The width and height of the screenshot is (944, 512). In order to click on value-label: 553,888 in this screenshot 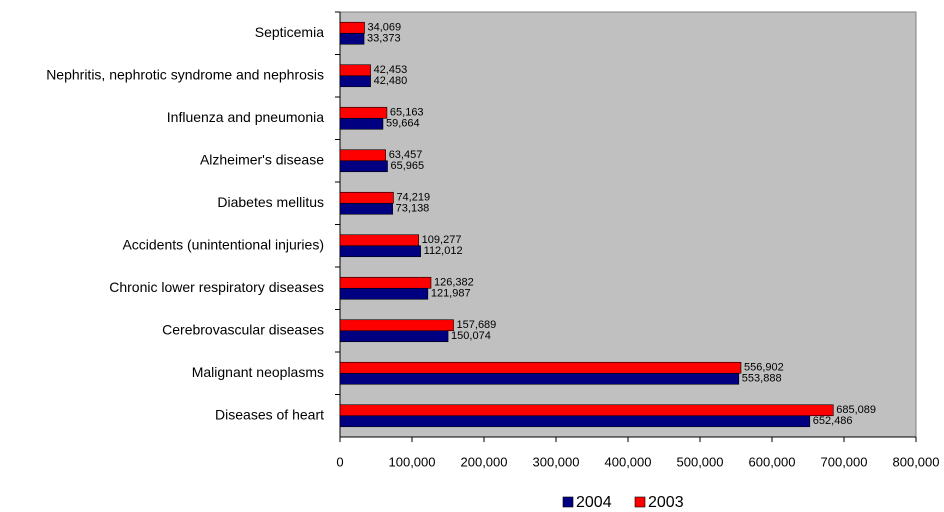, I will do `click(762, 379)`.